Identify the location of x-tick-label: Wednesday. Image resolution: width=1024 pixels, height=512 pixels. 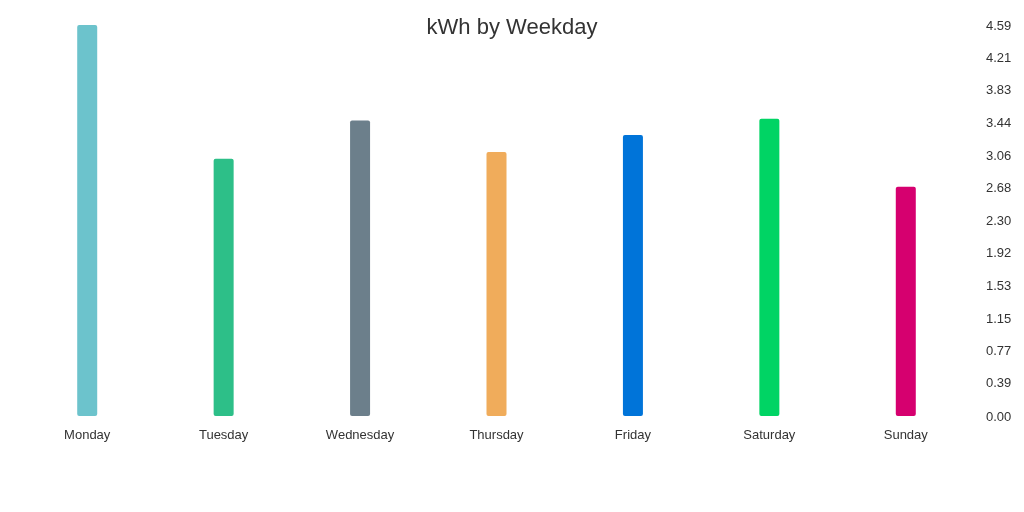
(360, 434).